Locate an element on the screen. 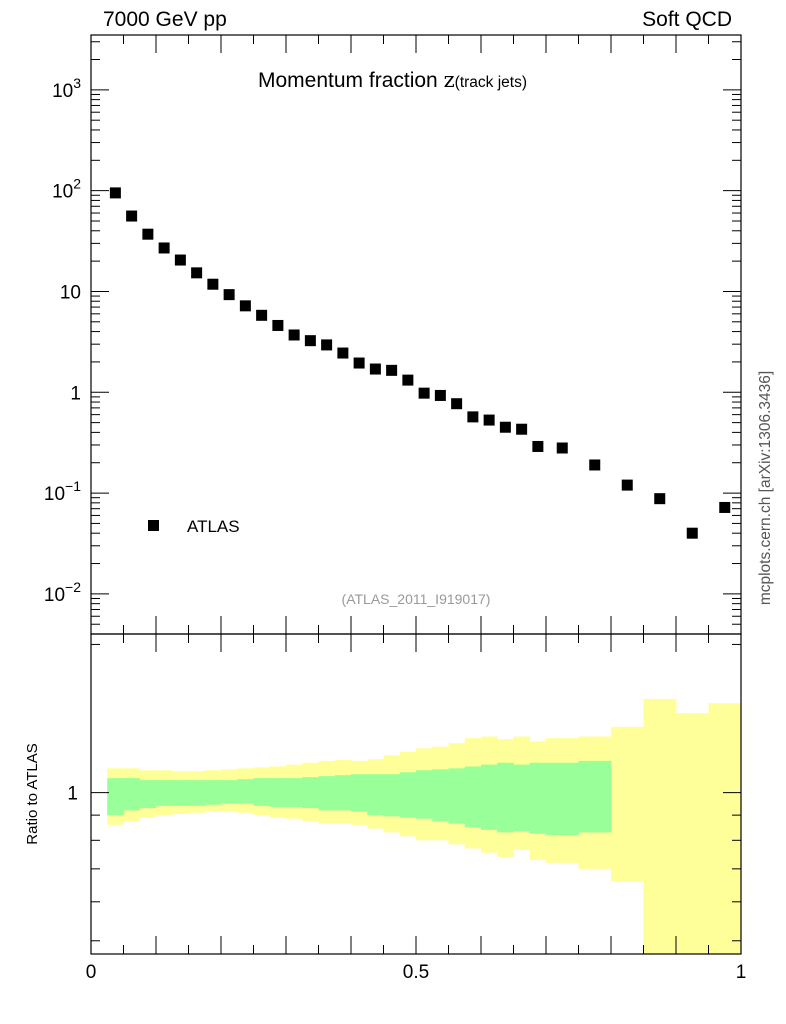 The height and width of the screenshot is (1024, 786). y-tick-label-main: 10⁻² is located at coordinates (62, 592).